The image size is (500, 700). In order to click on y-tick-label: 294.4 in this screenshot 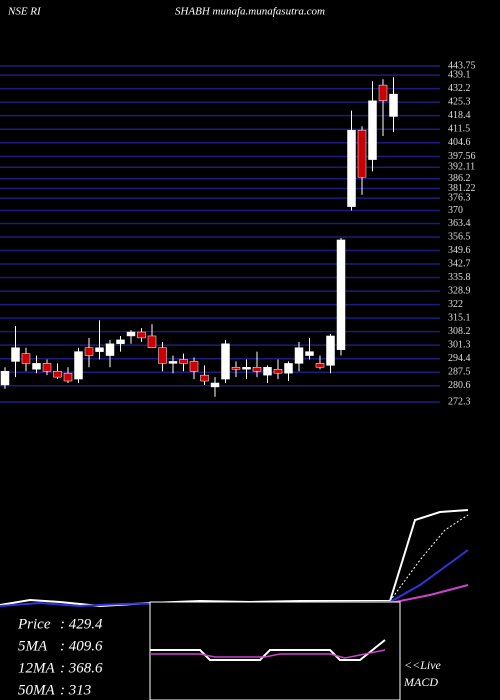, I will do `click(459, 358)`.